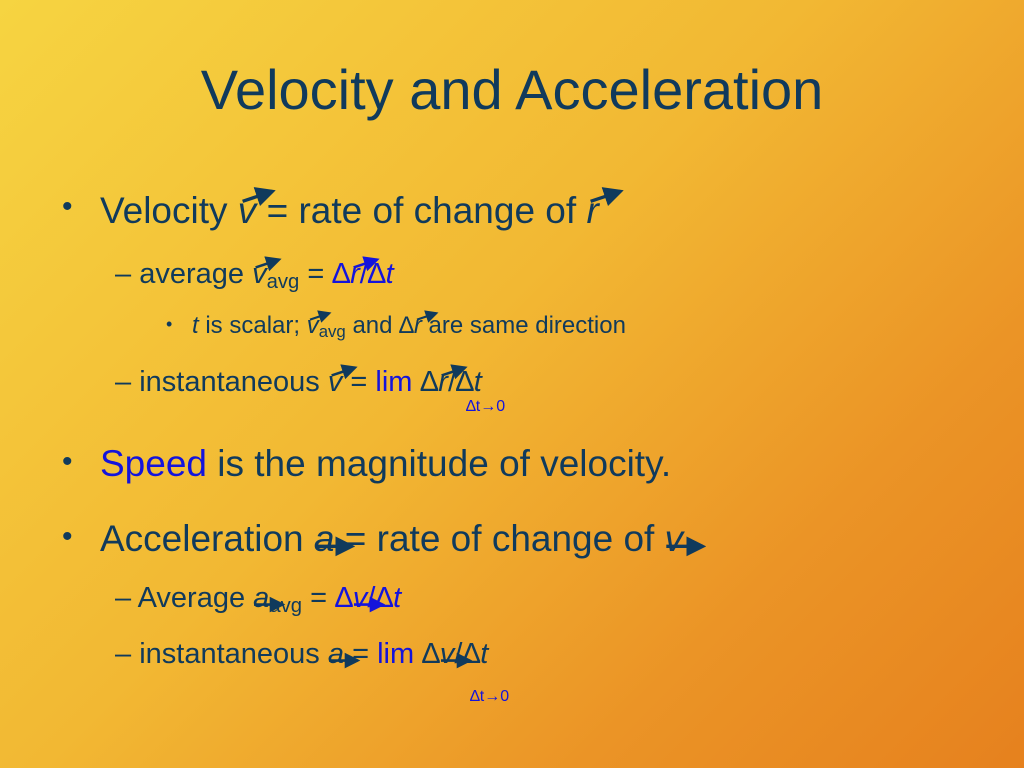  What do you see at coordinates (164, 210) in the screenshot?
I see `velocity-word: Velocity` at bounding box center [164, 210].